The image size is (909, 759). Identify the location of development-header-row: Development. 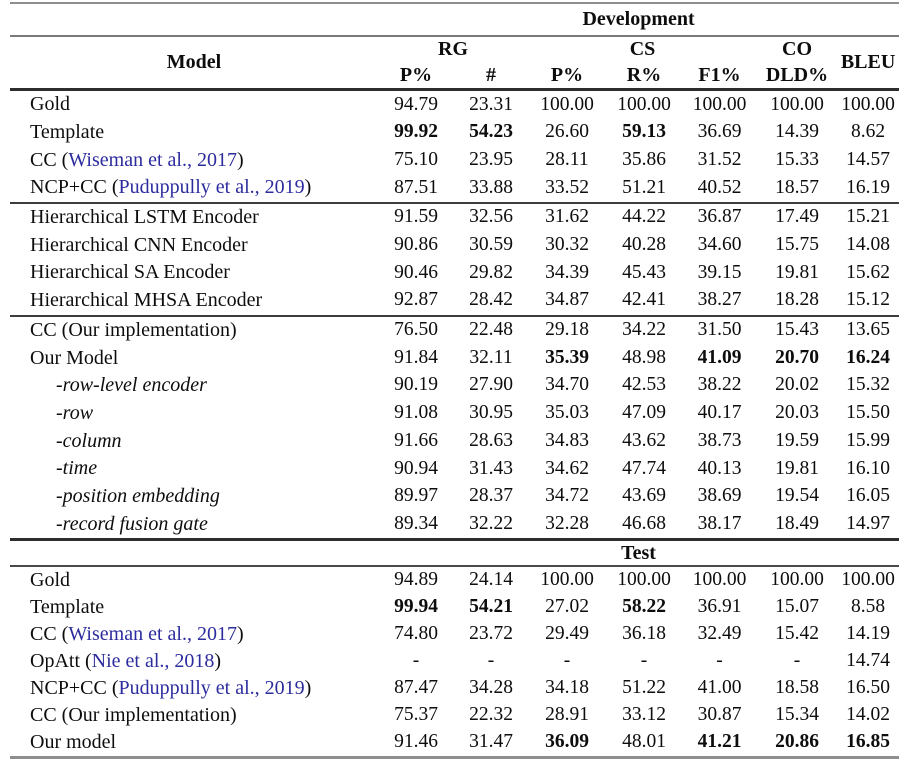
(455, 19).